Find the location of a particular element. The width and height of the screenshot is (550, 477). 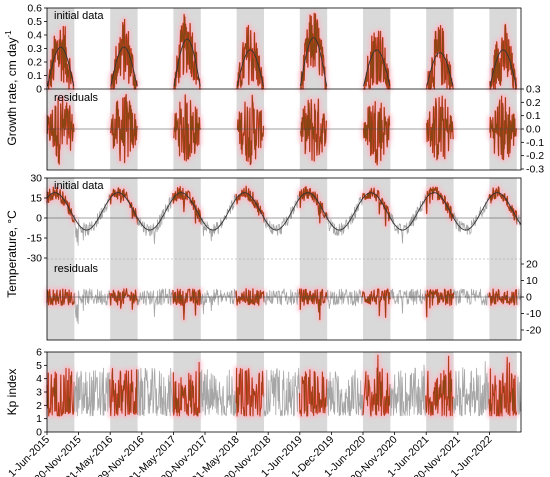

temperature-initial-y-tick-label: 15 is located at coordinates (36, 199).